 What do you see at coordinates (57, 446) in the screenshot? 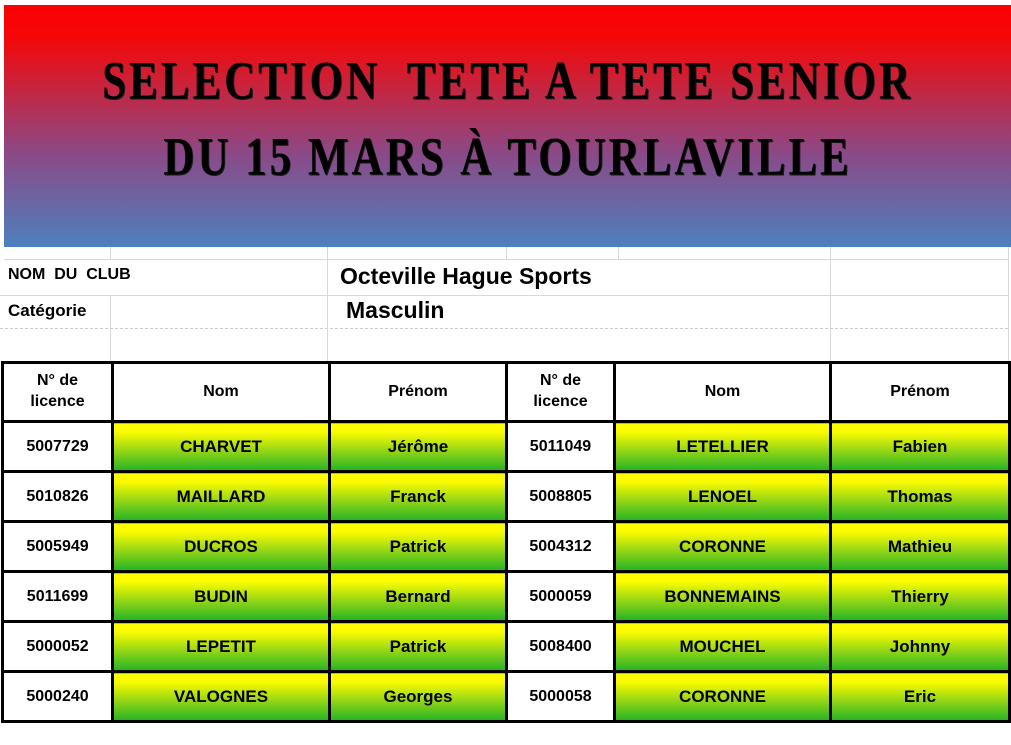
I see `licence-cell: 5007729` at bounding box center [57, 446].